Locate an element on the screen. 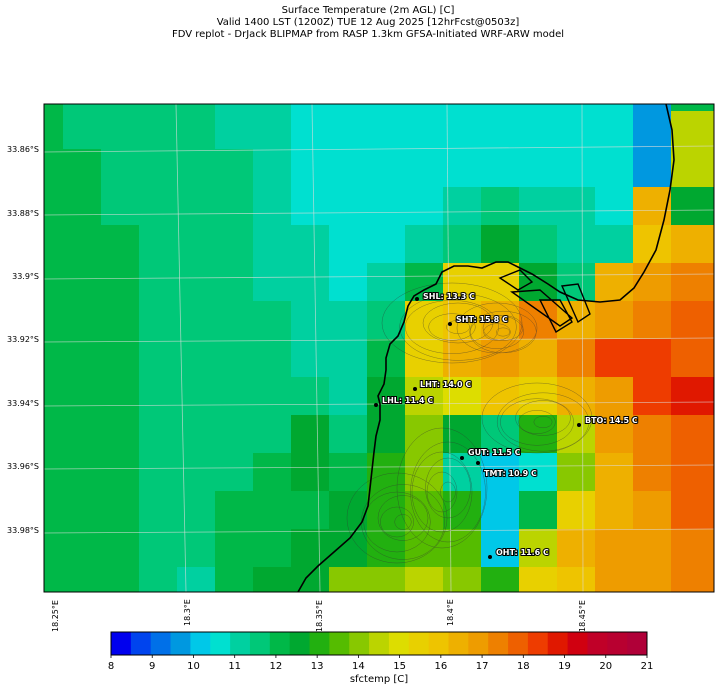  harbour-breakwater is located at coordinates (544, 301).